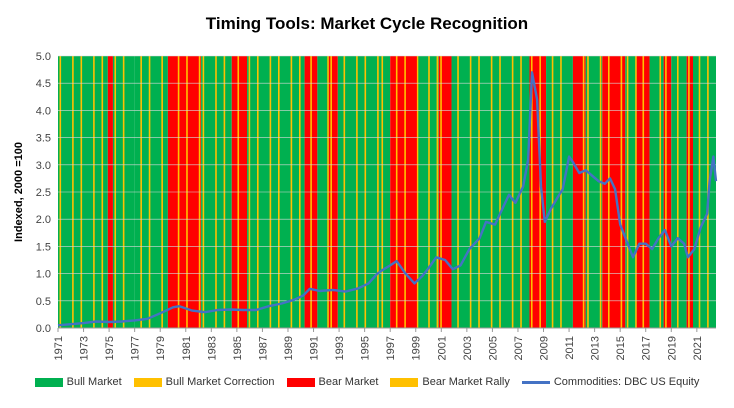 The height and width of the screenshot is (408, 734). Describe the element at coordinates (43, 111) in the screenshot. I see `y-tick-label: 4.0` at that location.